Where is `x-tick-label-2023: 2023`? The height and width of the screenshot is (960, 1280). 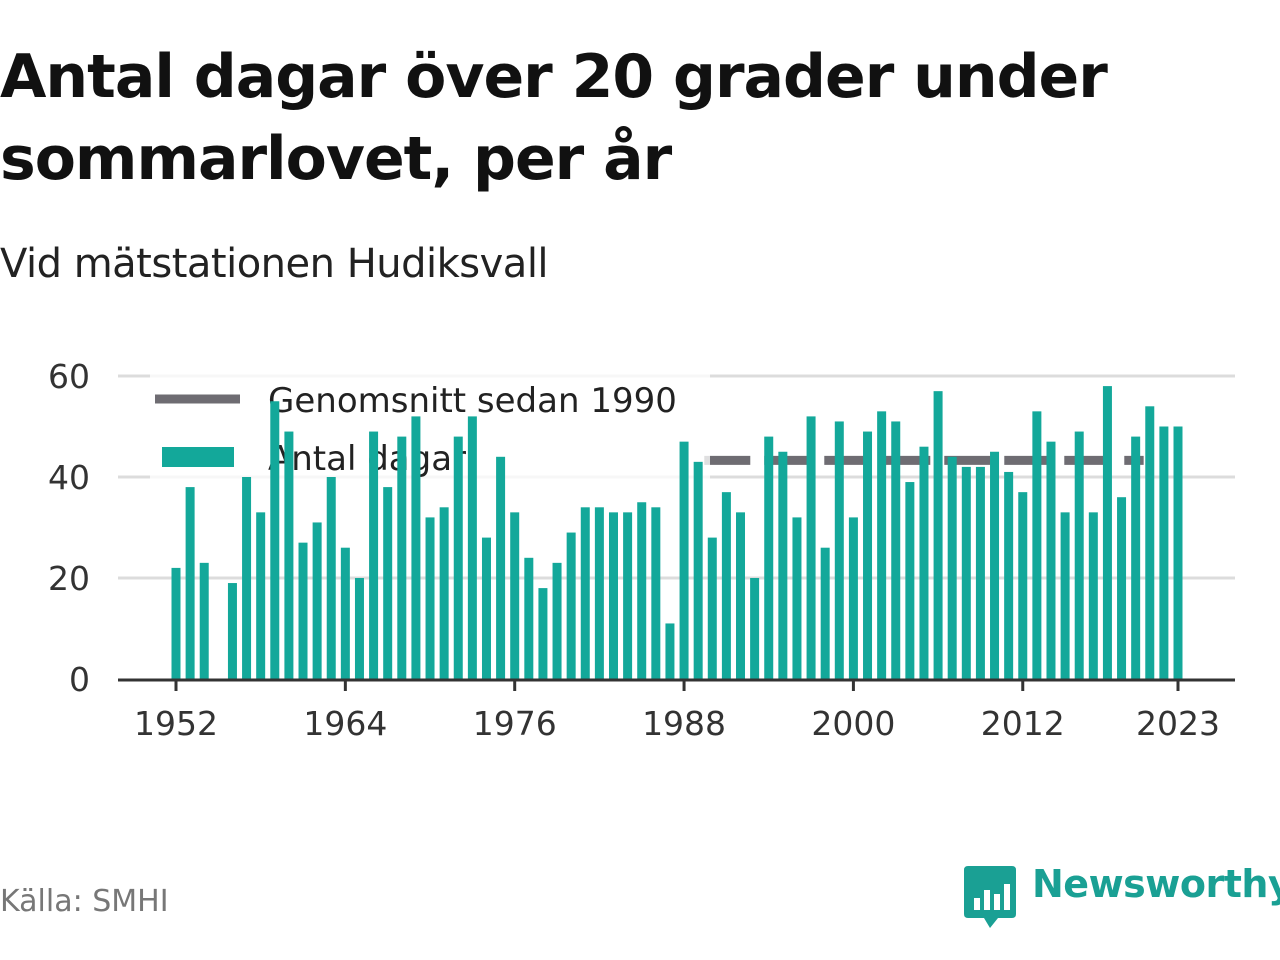 x-tick-label-2023: 2023 is located at coordinates (1178, 723).